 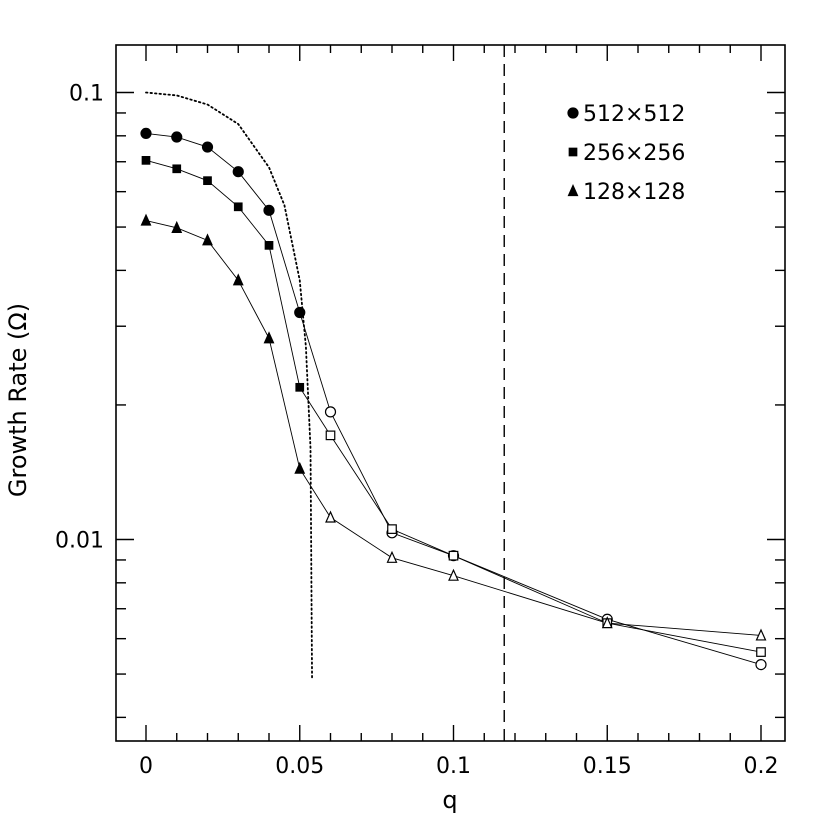 What do you see at coordinates (229, 385) in the screenshot?
I see `dotted-reference-curve` at bounding box center [229, 385].